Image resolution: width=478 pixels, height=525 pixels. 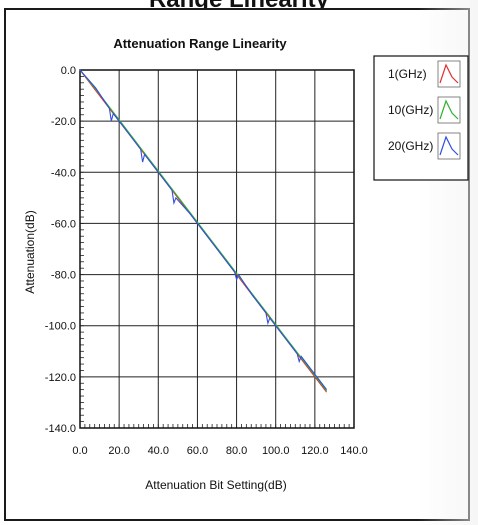 I want to click on legend-label: 10(GHz), so click(x=410, y=110).